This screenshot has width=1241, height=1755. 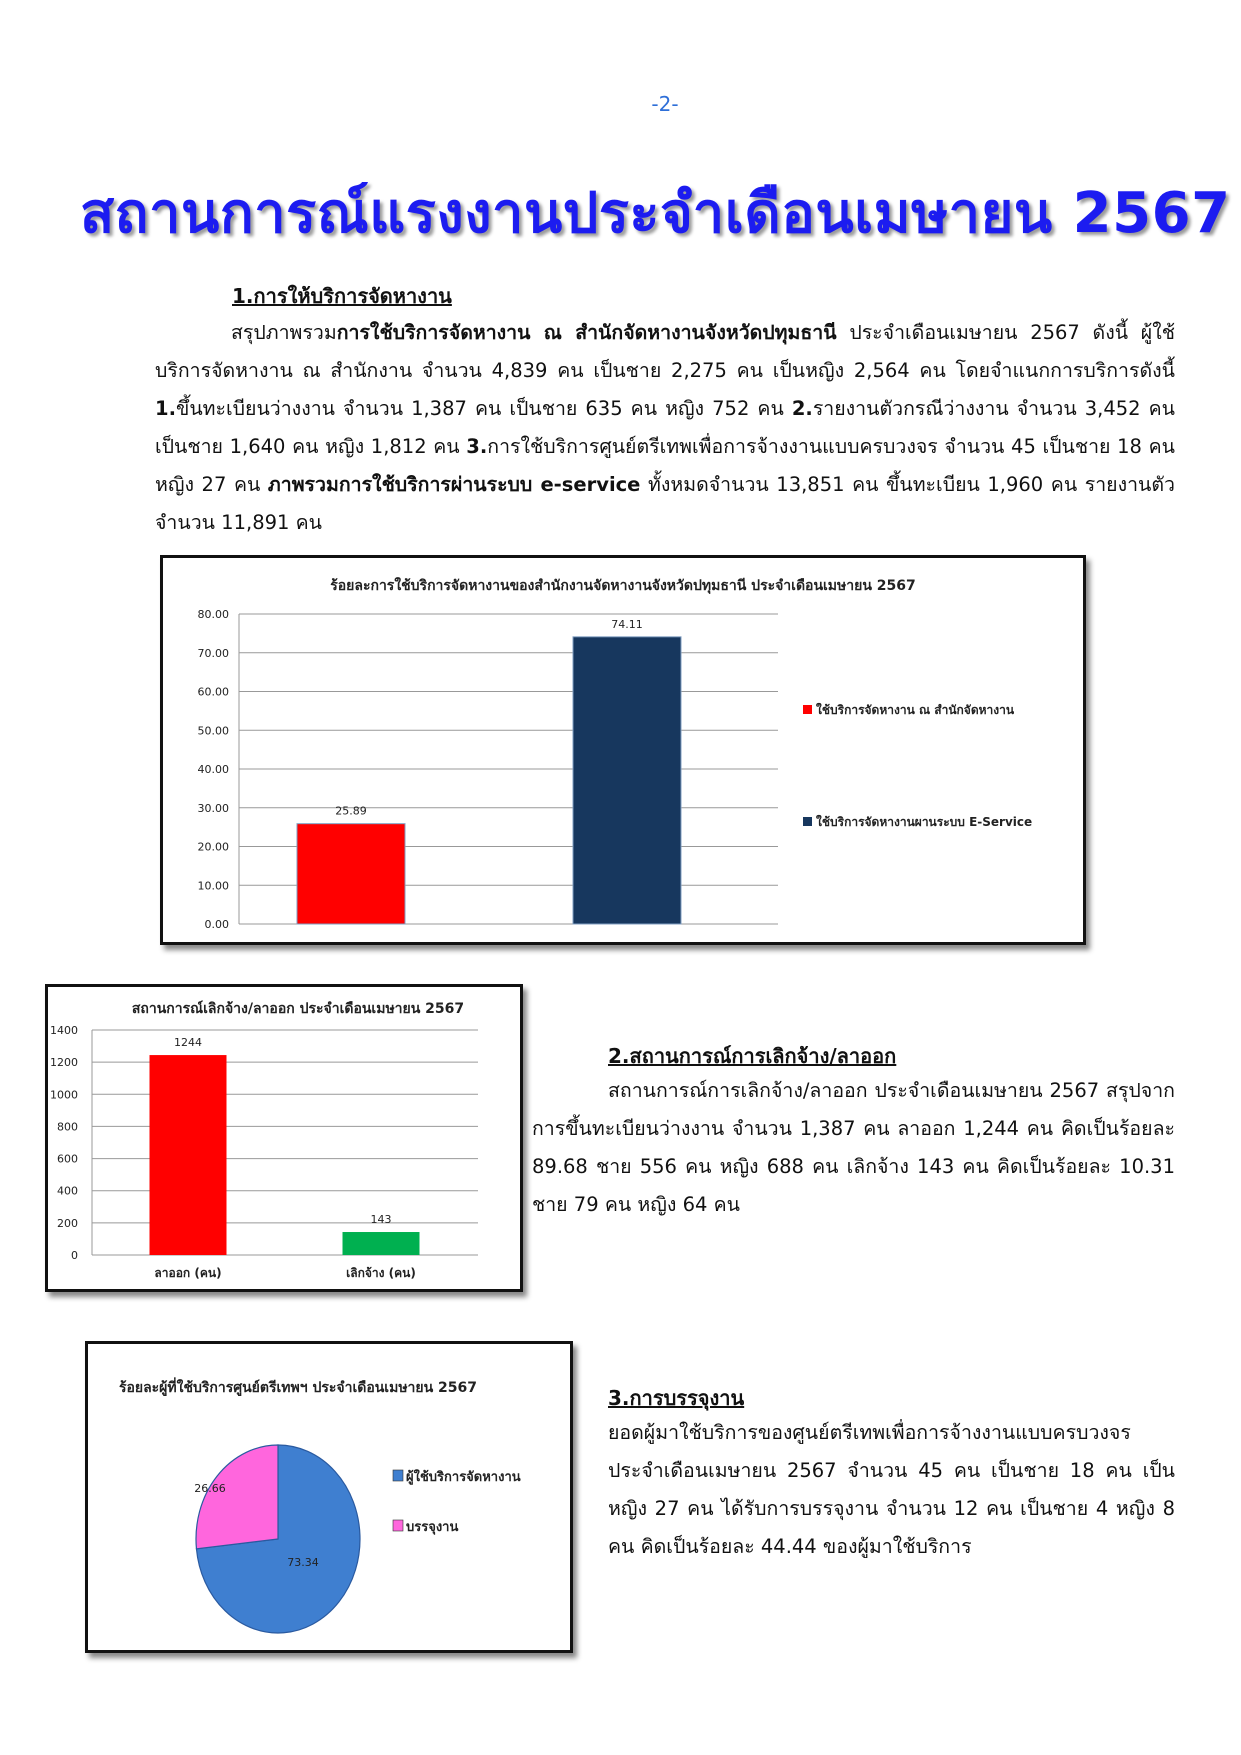 I want to click on y-tick-label: 1200, so click(x=64, y=1062).